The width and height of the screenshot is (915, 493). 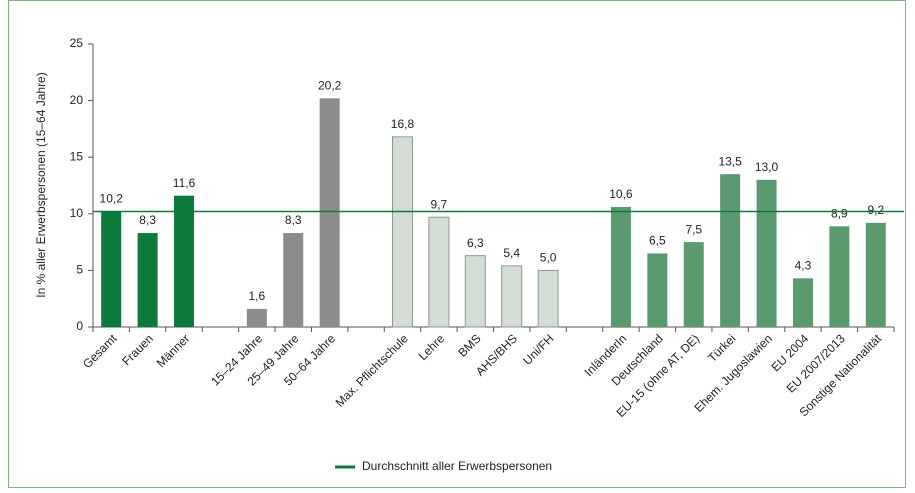 I want to click on value-label: 9,2, so click(x=875, y=210).